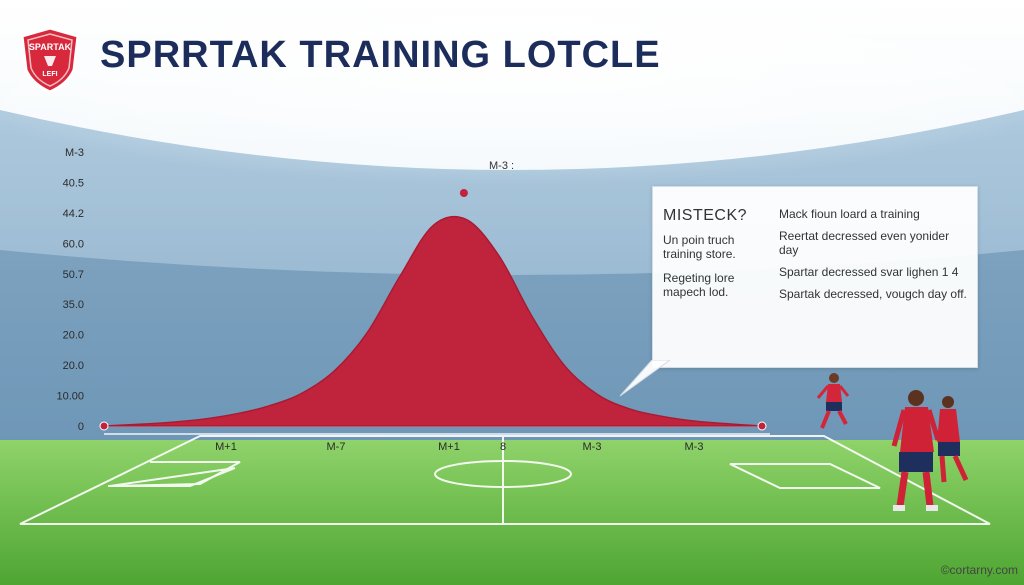 This screenshot has width=1024, height=585. What do you see at coordinates (74, 153) in the screenshot?
I see `y-tick-label: M-3` at bounding box center [74, 153].